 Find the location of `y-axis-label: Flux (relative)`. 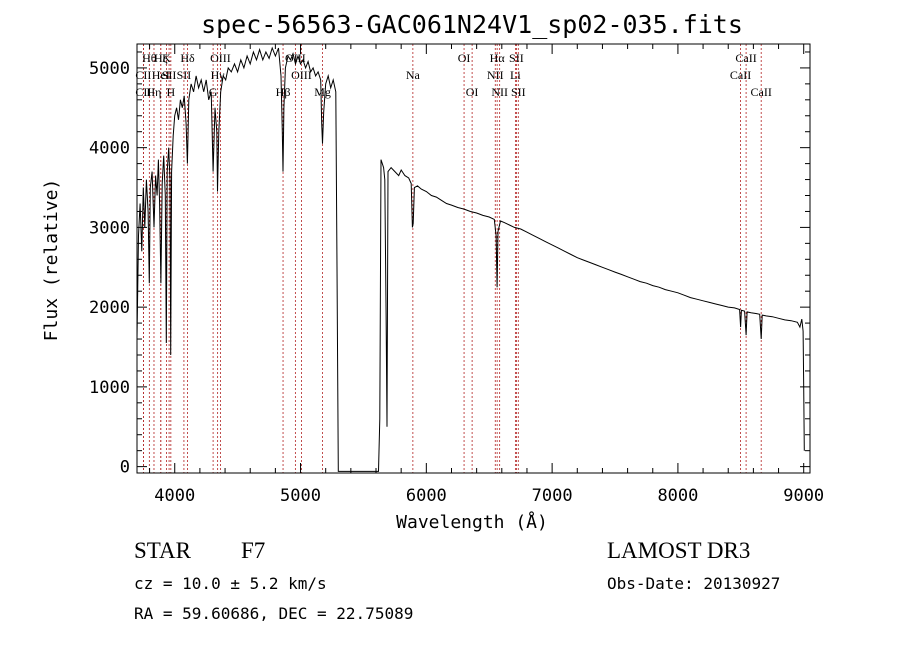

y-axis-label: Flux (relative) is located at coordinates (51, 260).